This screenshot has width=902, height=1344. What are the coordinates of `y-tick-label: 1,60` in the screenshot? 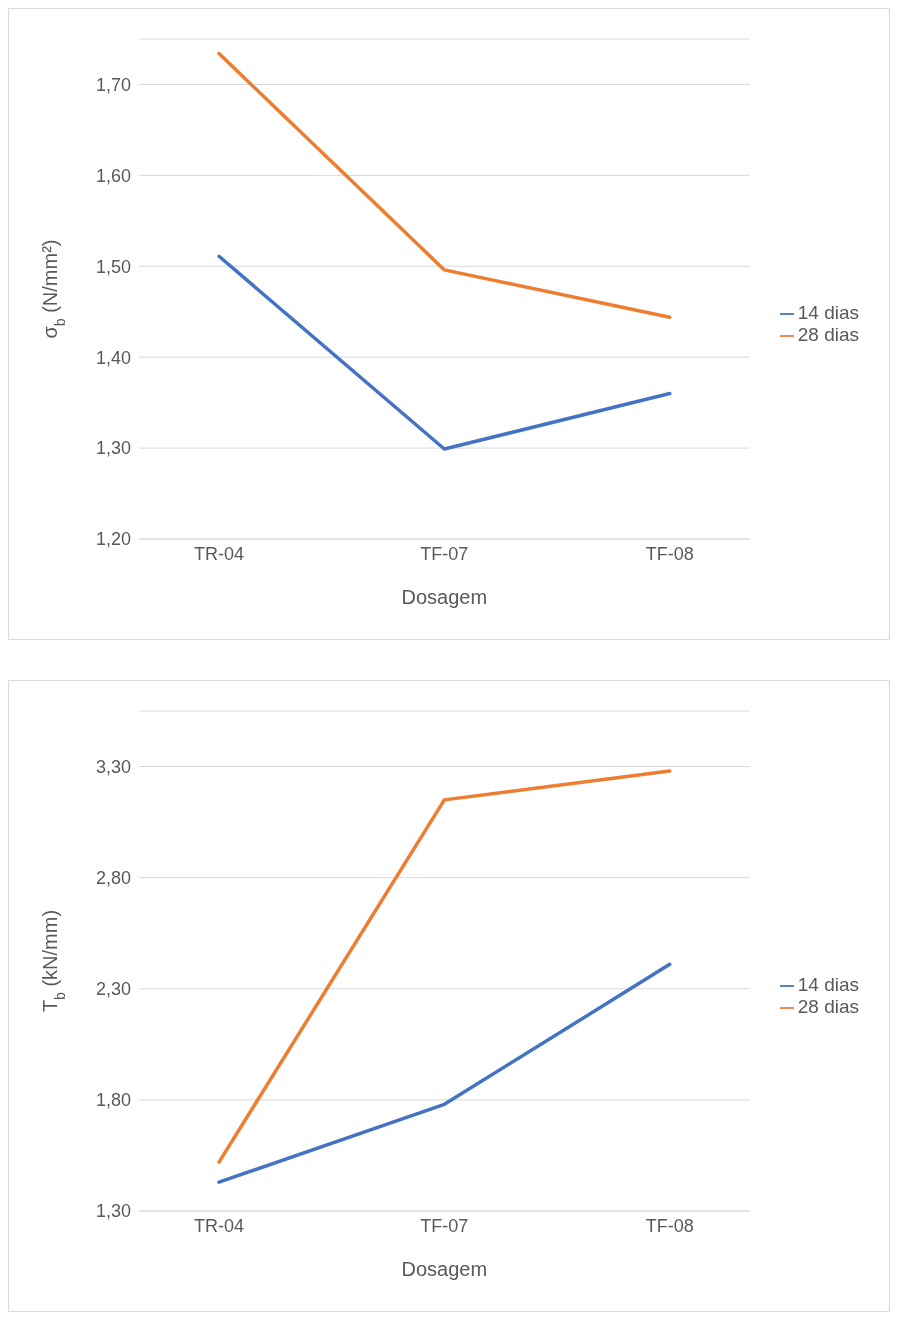 It's located at (113, 175).